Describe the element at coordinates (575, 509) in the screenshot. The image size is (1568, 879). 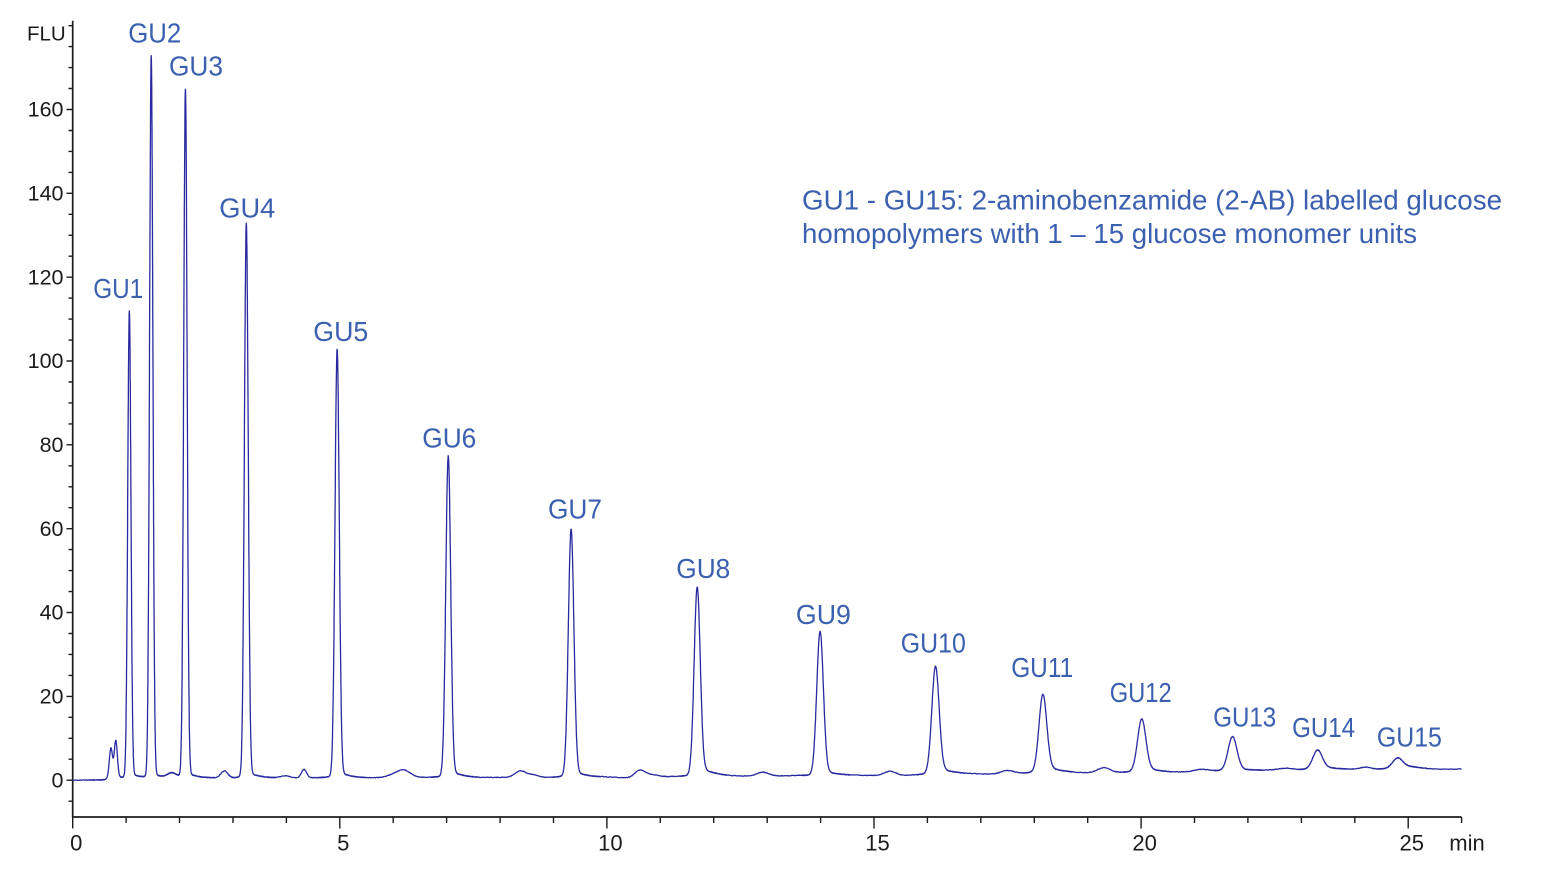
I see `svg-text: GU7` at that location.